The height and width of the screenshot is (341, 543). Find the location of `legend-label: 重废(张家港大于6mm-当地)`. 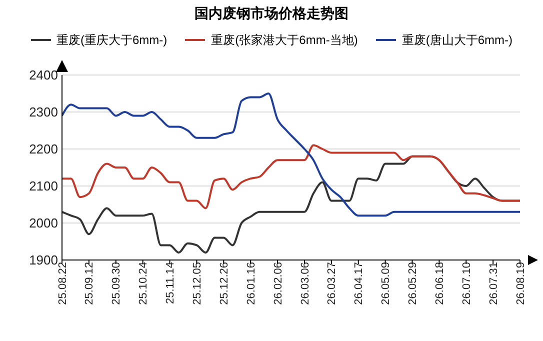

legend-label: 重废(张家港大于6mm-当地) is located at coordinates (284, 40).